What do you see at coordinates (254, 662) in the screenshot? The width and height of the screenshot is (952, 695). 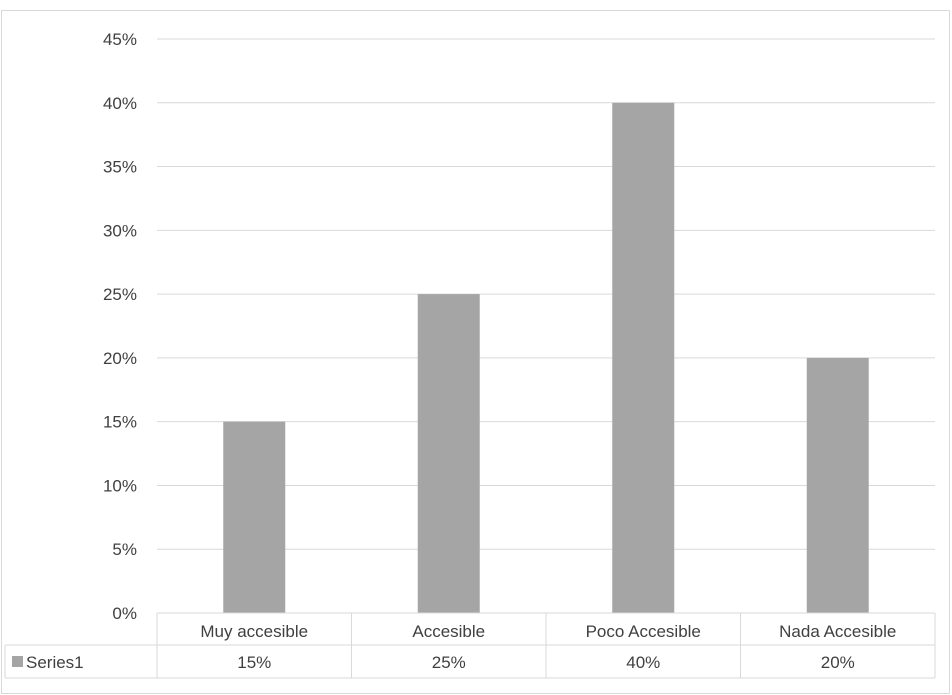 I see `value-label: 15%` at bounding box center [254, 662].